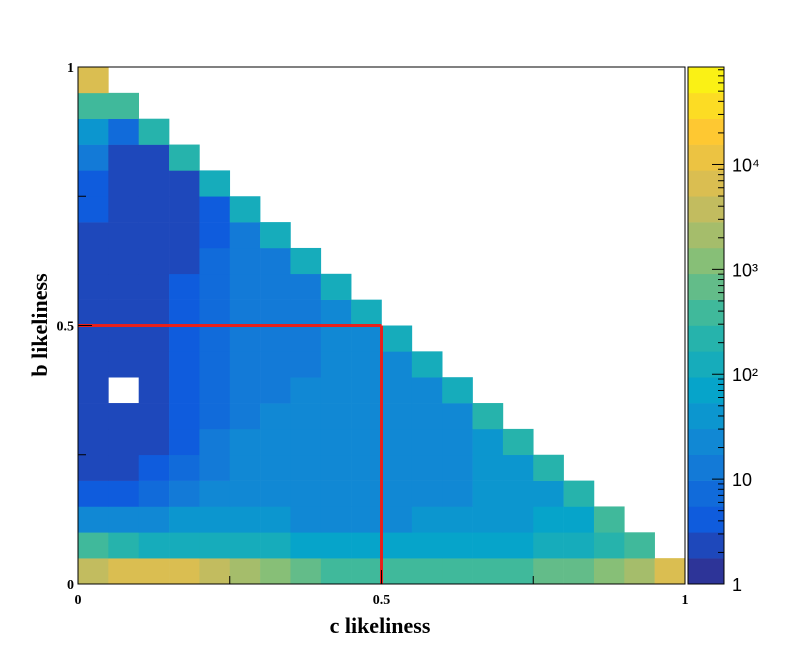 This screenshot has width=788, height=650. Describe the element at coordinates (70, 585) in the screenshot. I see `tick-label: 0` at that location.